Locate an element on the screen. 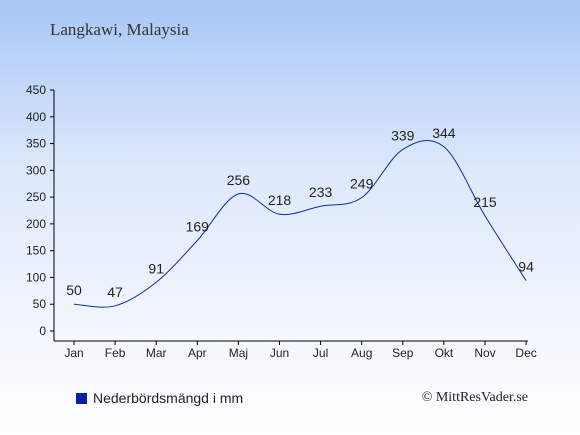 The width and height of the screenshot is (580, 435). y-tick-label: 350 is located at coordinates (36, 144).